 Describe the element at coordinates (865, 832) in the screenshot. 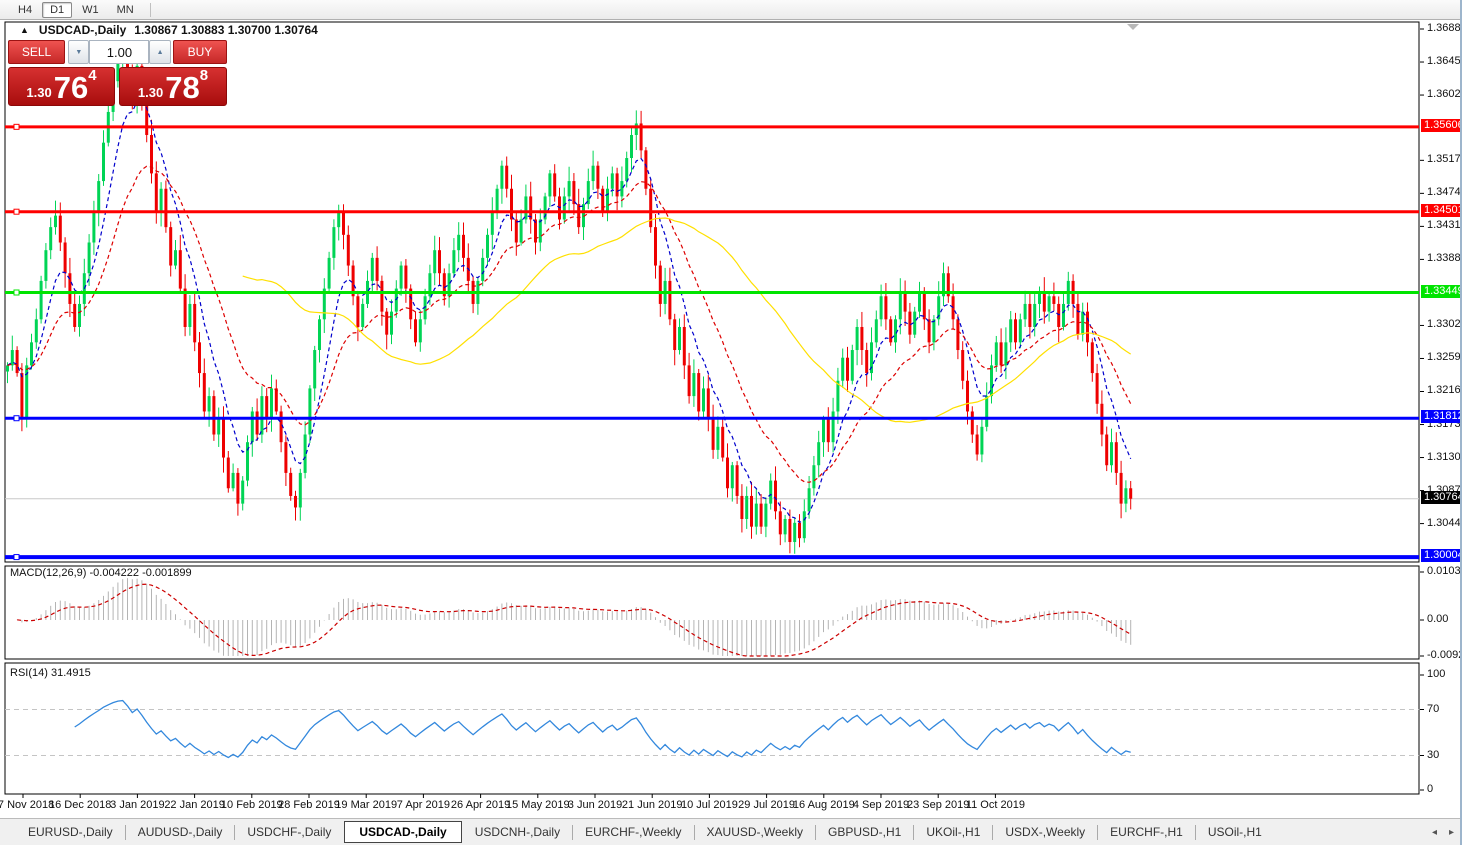

I see `chart-tab-gbpusd-h1: GBPUSD-,H1` at that location.